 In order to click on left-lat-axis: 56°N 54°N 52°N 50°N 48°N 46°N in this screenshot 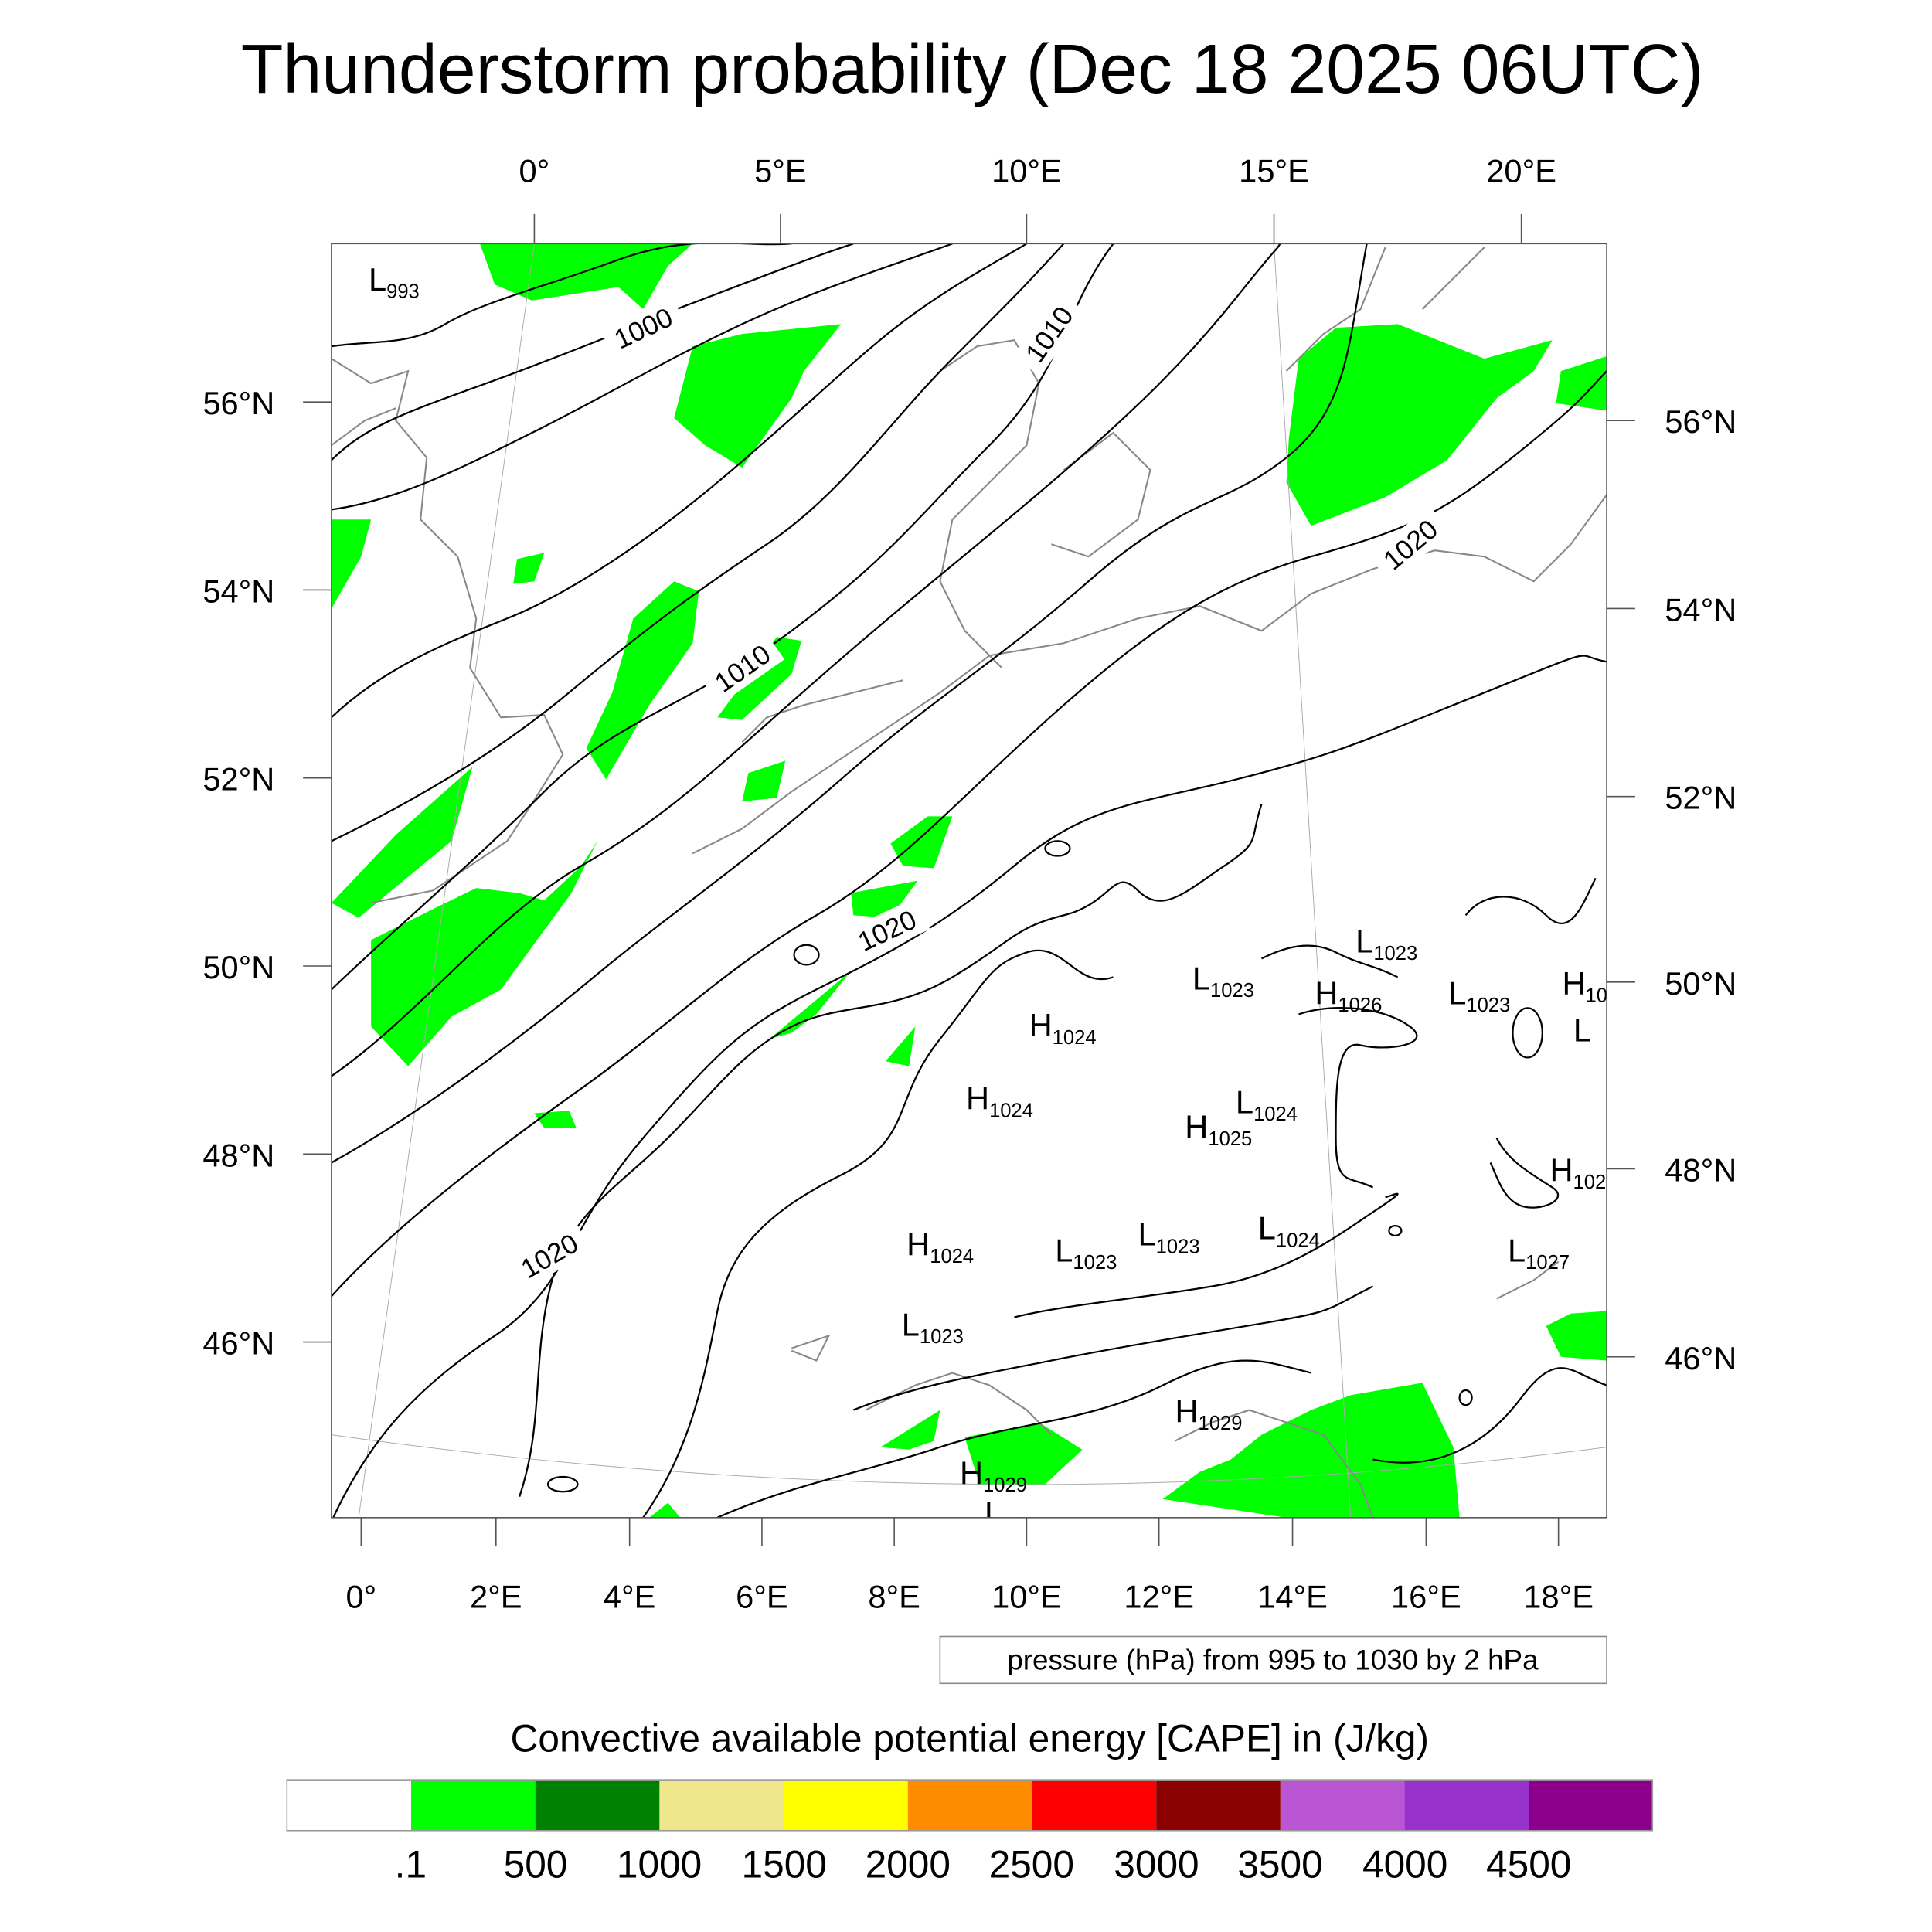, I will do `click(267, 873)`.